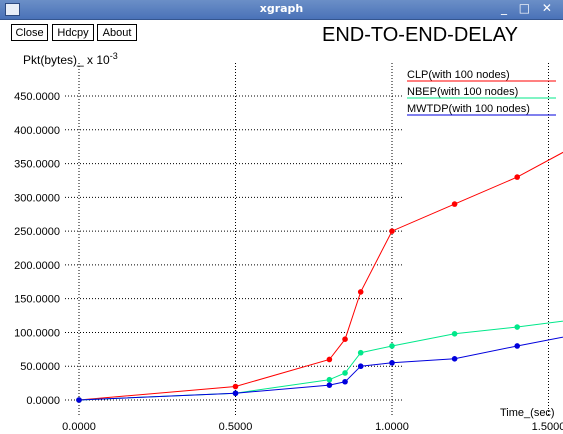 Image resolution: width=563 pixels, height=434 pixels. Describe the element at coordinates (458, 75) in the screenshot. I see `legend-label: CLP(with 100 nodes)` at that location.